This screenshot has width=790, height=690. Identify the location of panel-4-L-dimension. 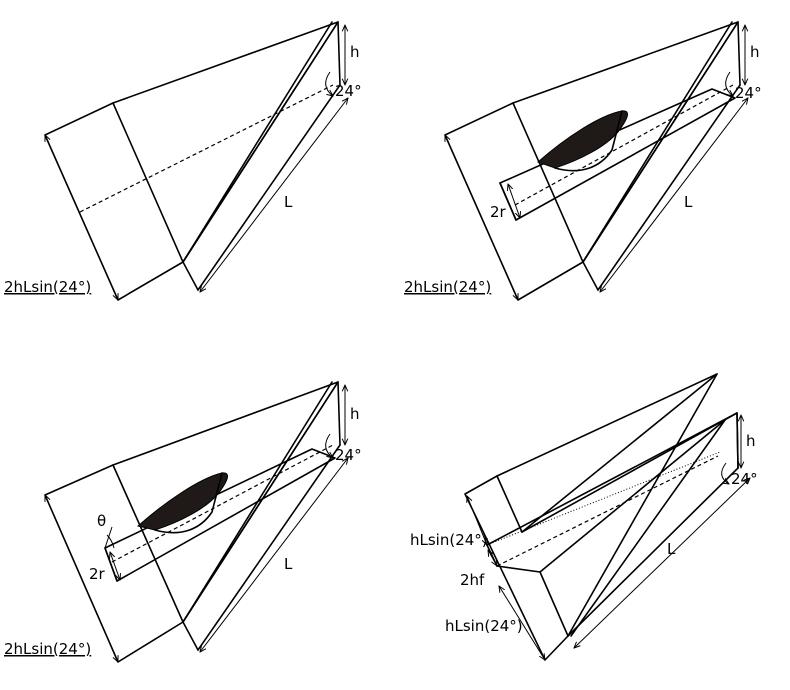
(662, 563).